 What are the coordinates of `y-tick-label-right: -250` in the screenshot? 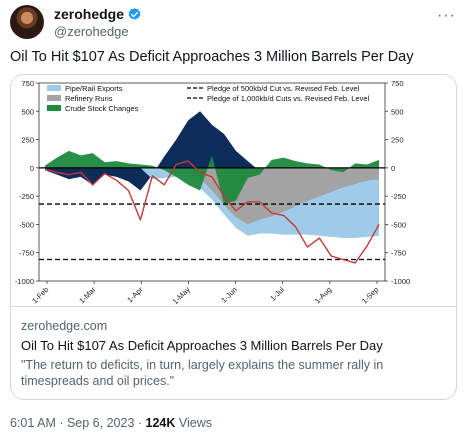 It's located at (398, 196).